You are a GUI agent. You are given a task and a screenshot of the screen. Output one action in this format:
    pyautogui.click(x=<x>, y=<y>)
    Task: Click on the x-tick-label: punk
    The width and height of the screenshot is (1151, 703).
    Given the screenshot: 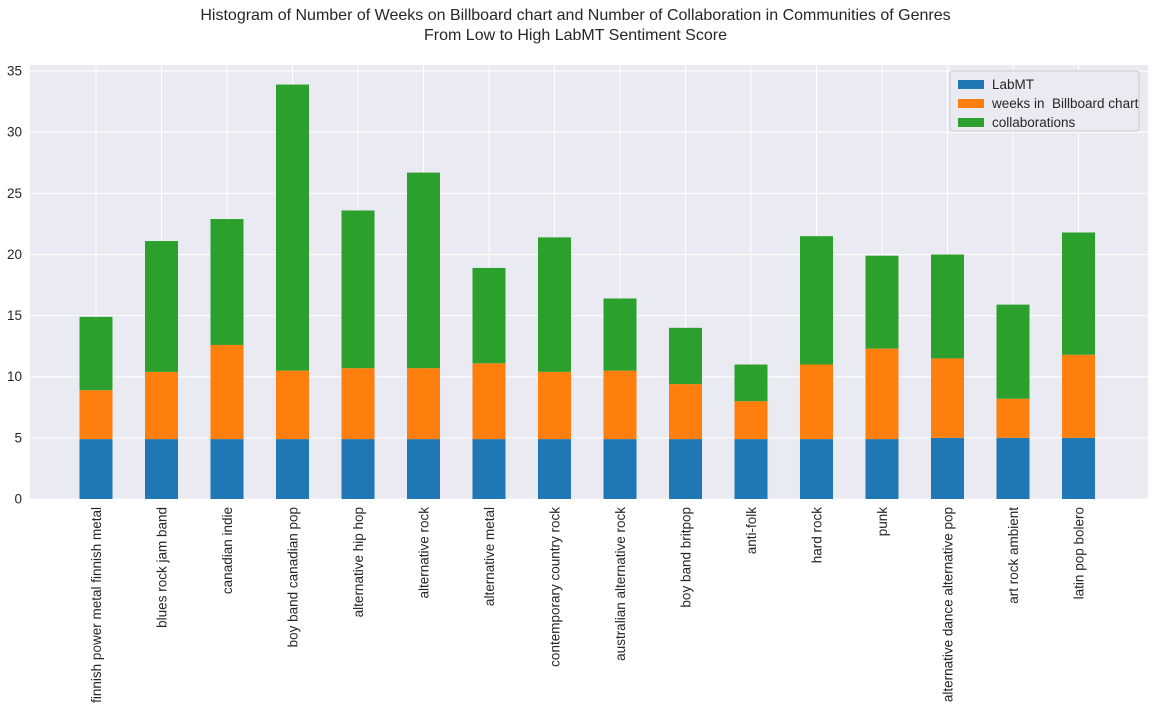 What is the action you would take?
    pyautogui.click(x=882, y=522)
    